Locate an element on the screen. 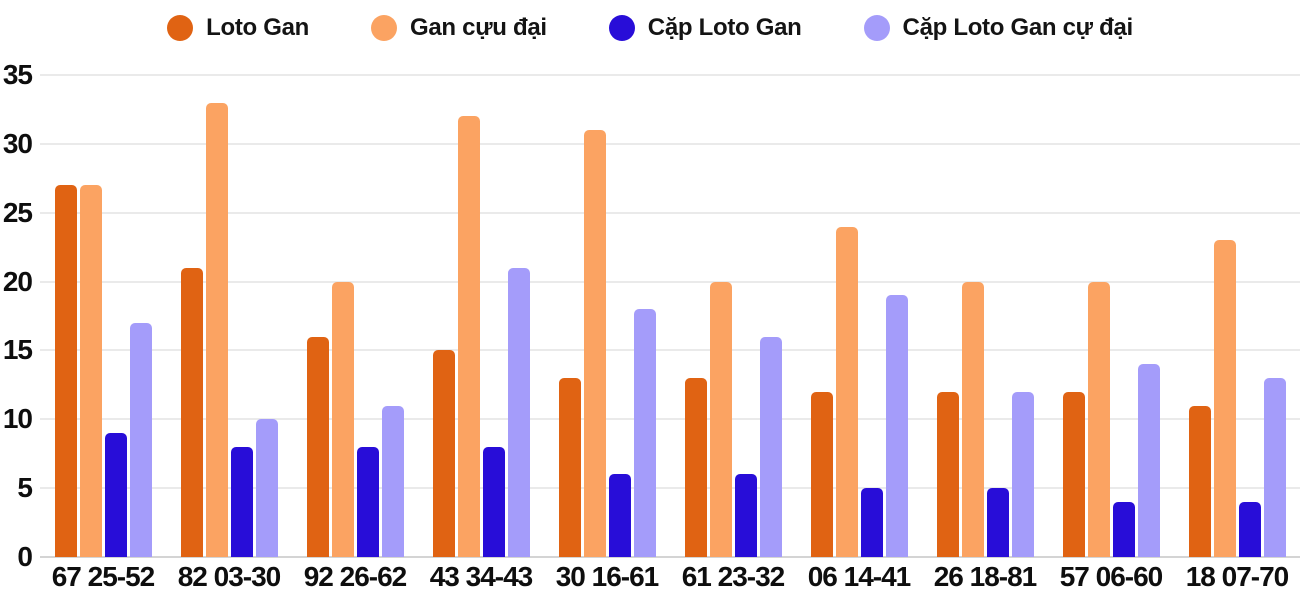  y-tick-label: 30 is located at coordinates (17, 143).